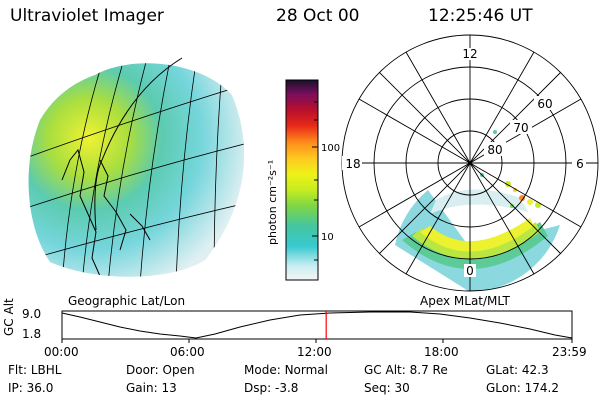  What do you see at coordinates (522, 388) in the screenshot?
I see `info-glon: GLon: 174.2` at bounding box center [522, 388].